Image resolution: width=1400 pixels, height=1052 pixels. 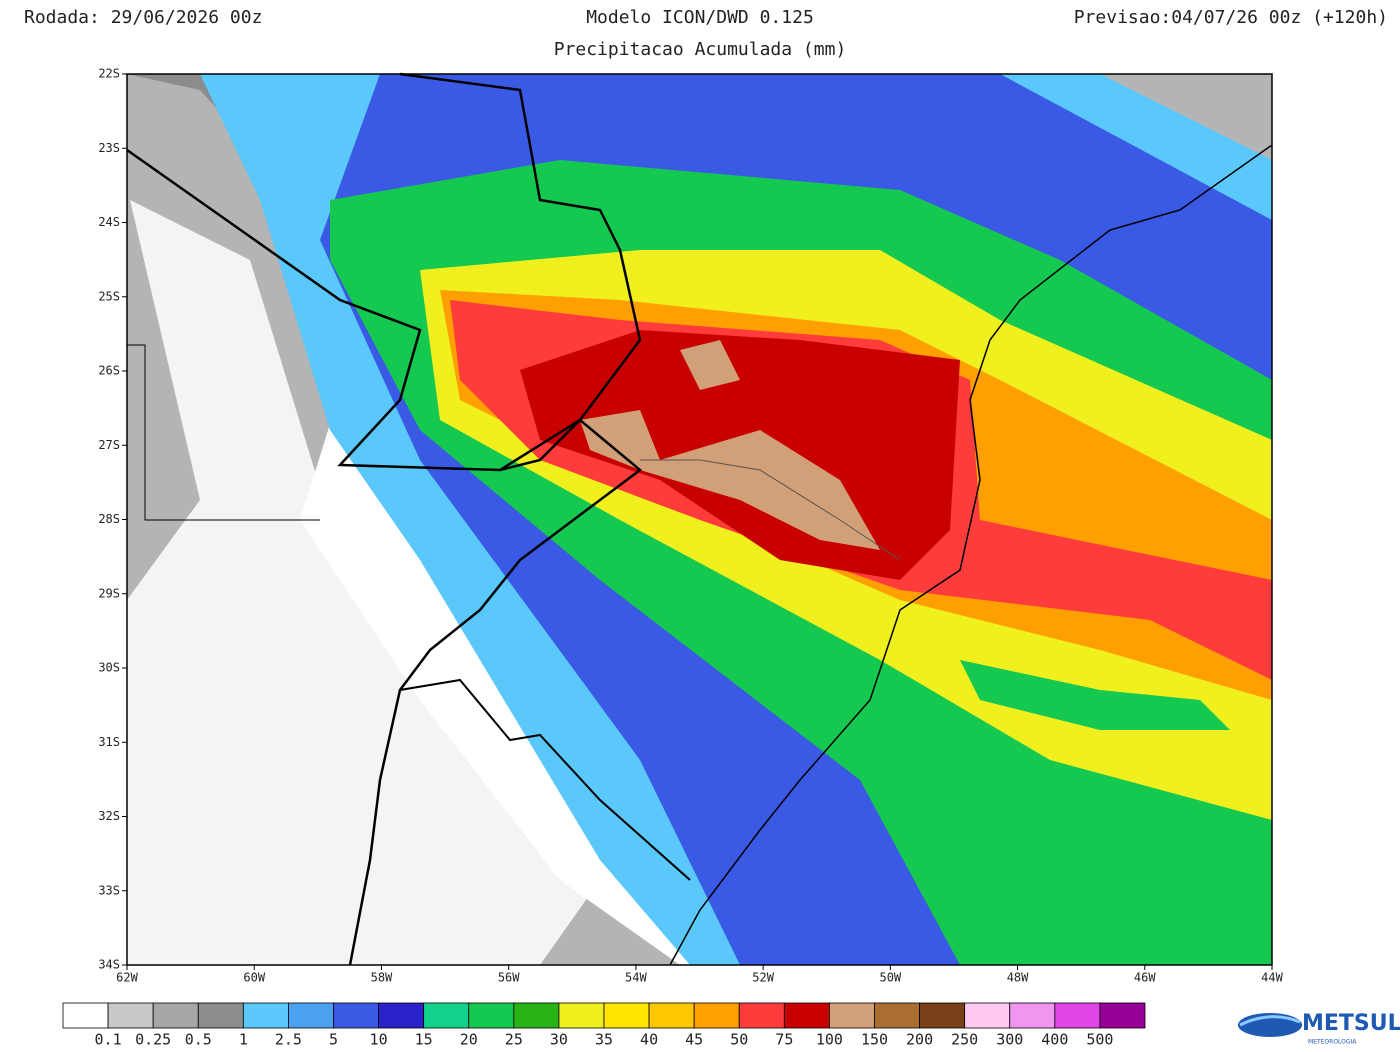 What do you see at coordinates (243, 1040) in the screenshot?
I see `colorbar-label: 1` at bounding box center [243, 1040].